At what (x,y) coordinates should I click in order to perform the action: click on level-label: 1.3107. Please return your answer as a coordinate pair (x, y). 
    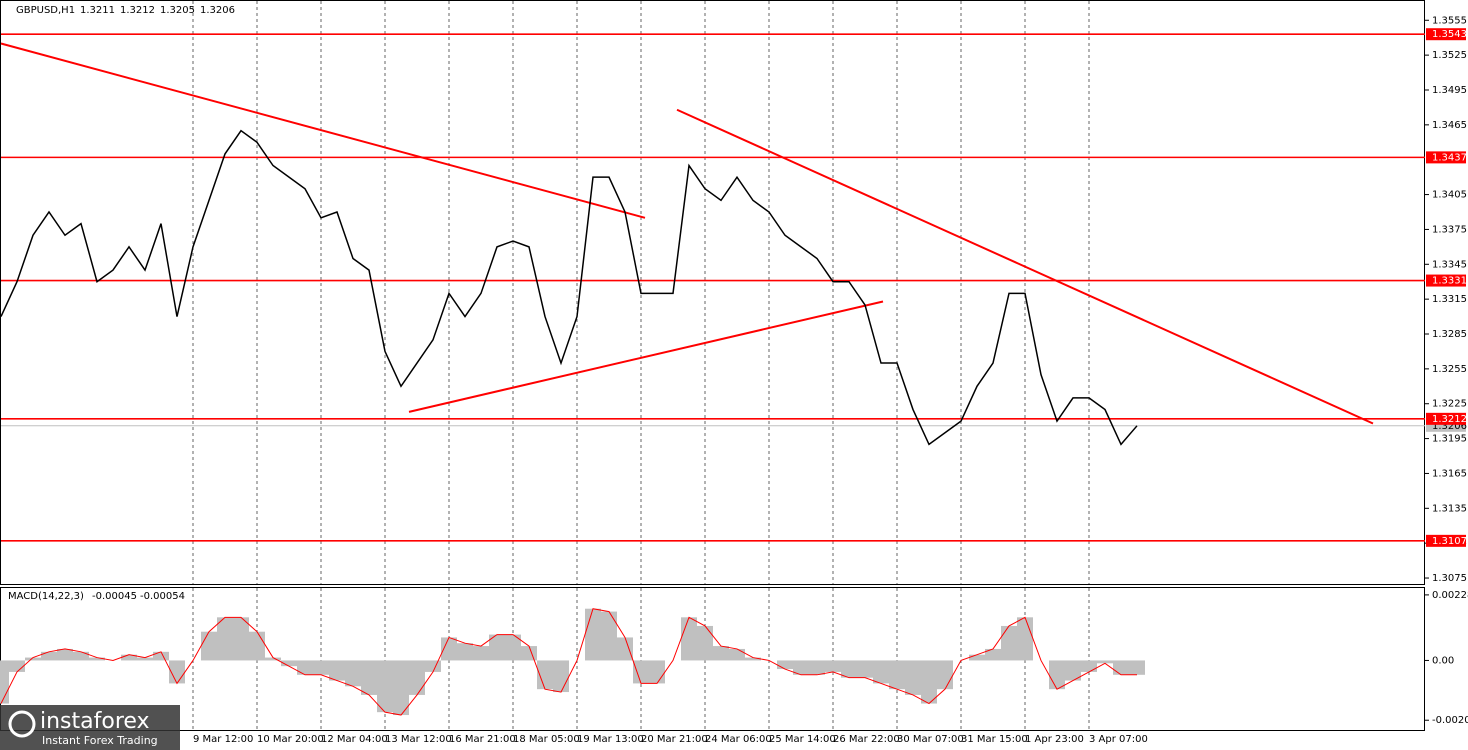
    Looking at the image, I should click on (1449, 541).